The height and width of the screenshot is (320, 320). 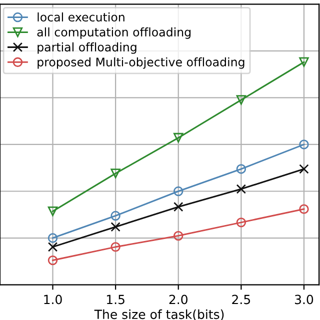 What do you see at coordinates (114, 33) in the screenshot?
I see `legend-label: all computation offloading` at bounding box center [114, 33].